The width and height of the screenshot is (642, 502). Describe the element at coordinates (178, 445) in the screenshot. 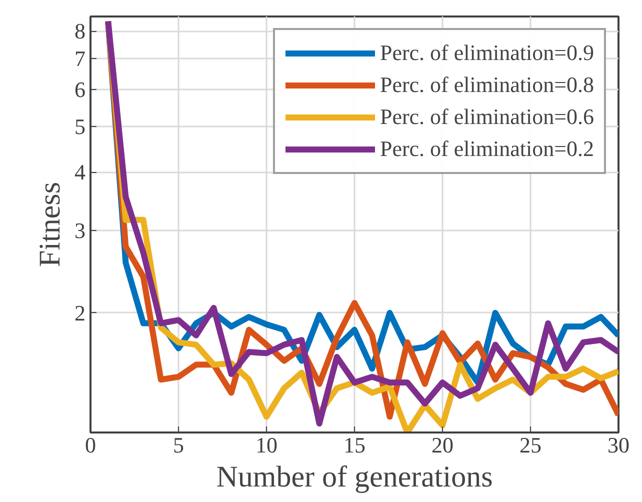

I see `x-tick-label: 5` at that location.